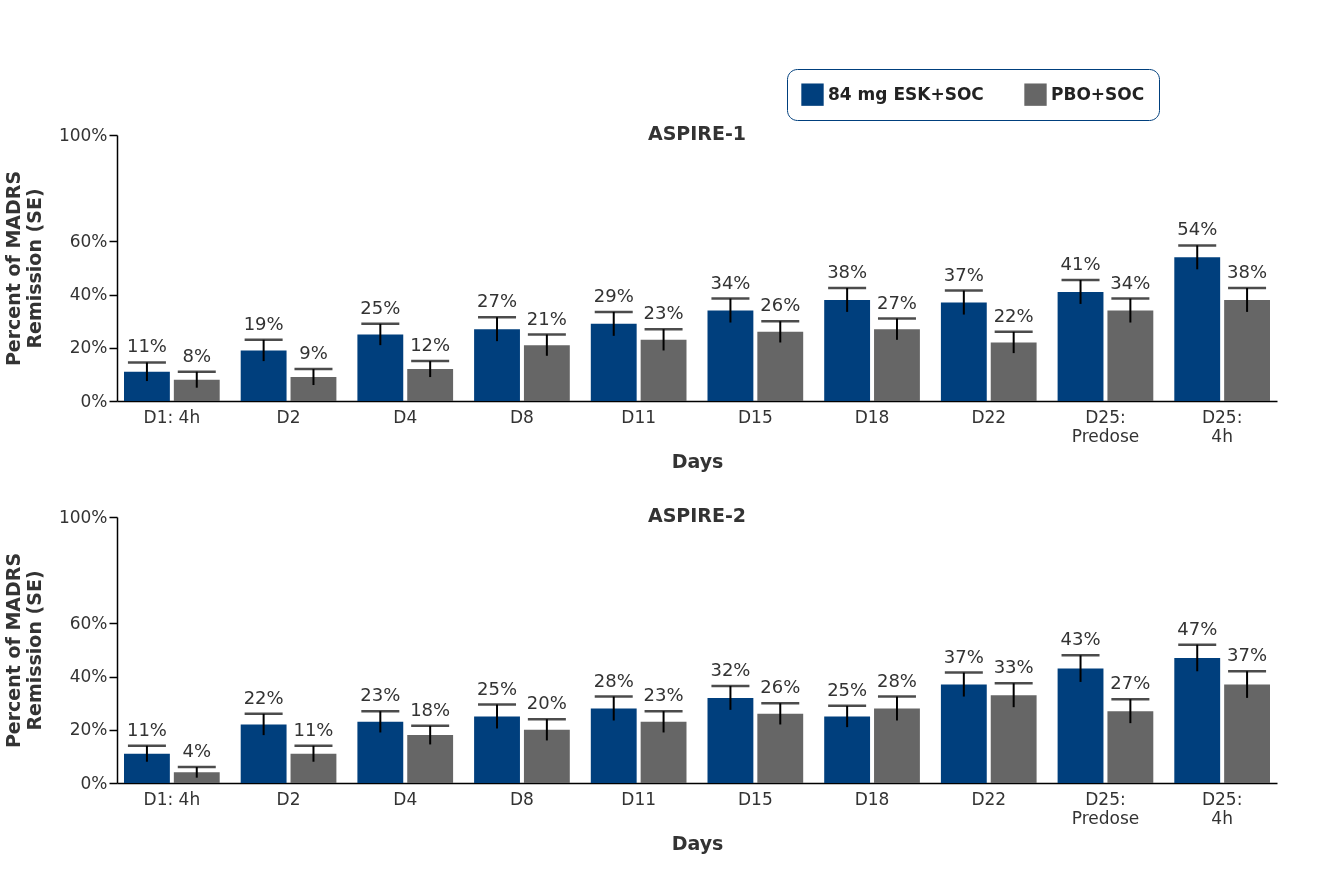 This screenshot has height=877, width=1329. What do you see at coordinates (613, 295) in the screenshot?
I see `data-label: 29%` at bounding box center [613, 295].